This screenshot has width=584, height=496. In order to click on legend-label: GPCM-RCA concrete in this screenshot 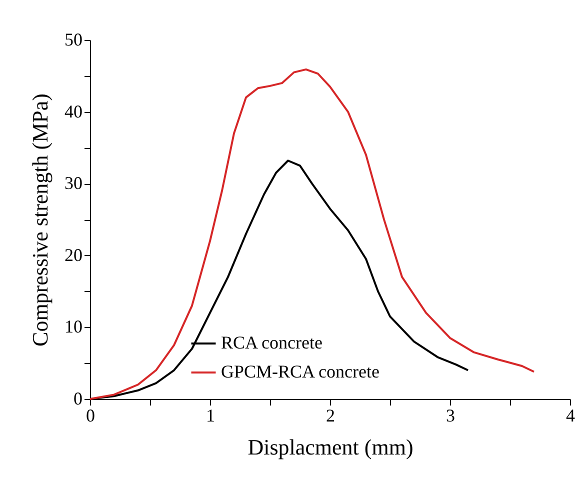, I will do `click(300, 372)`.